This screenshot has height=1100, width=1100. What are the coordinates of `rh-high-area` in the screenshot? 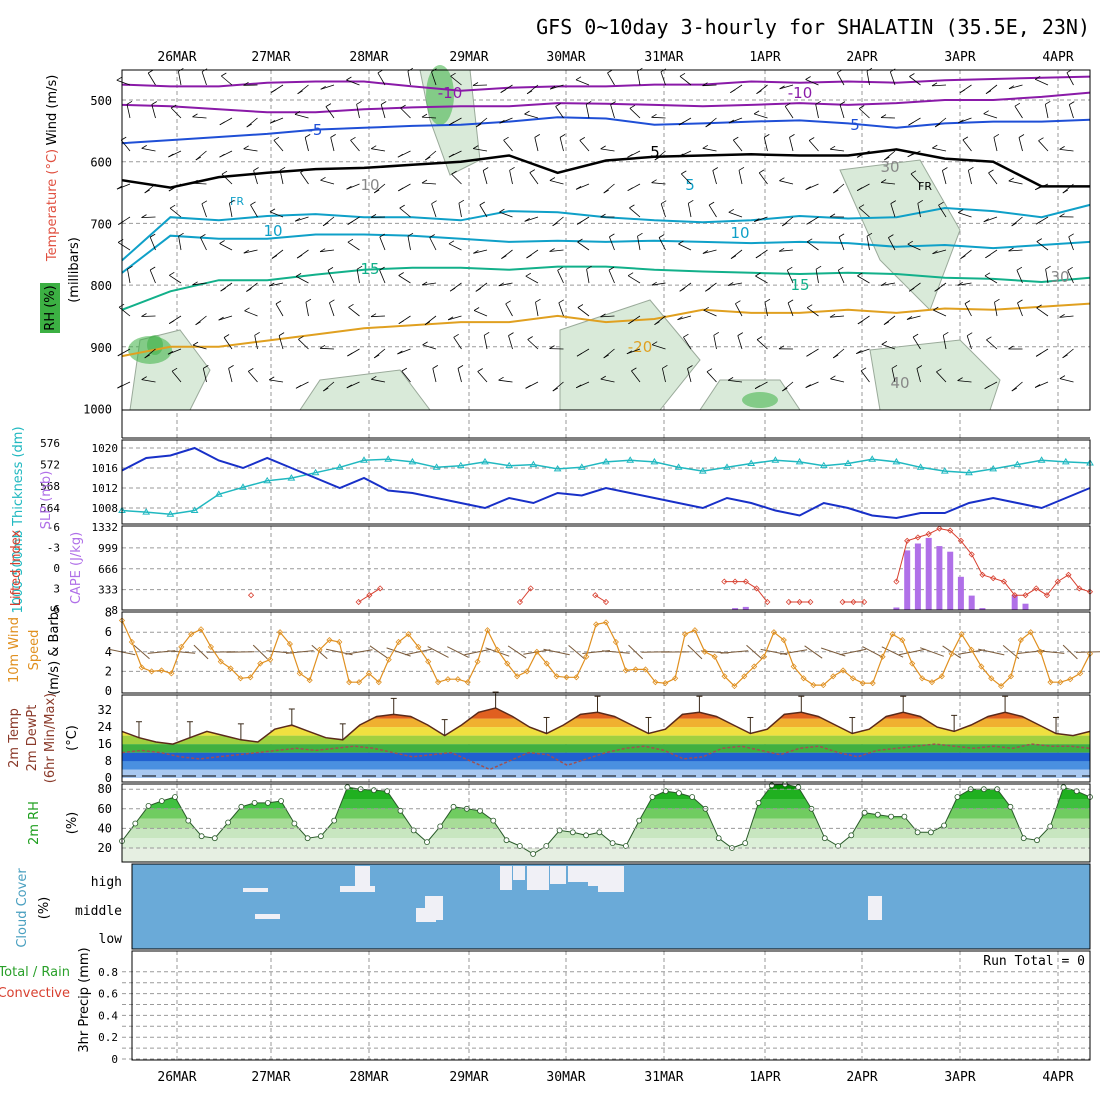 It's located at (155, 345).